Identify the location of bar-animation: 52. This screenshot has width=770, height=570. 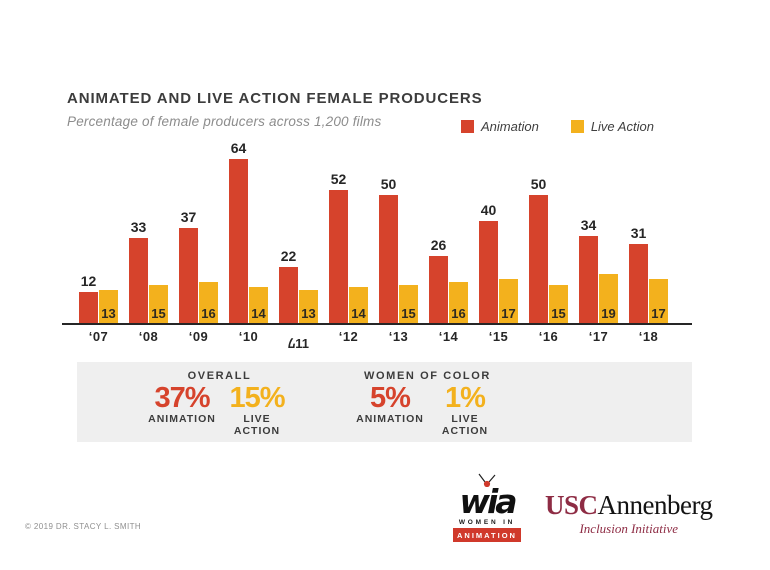
(338, 247).